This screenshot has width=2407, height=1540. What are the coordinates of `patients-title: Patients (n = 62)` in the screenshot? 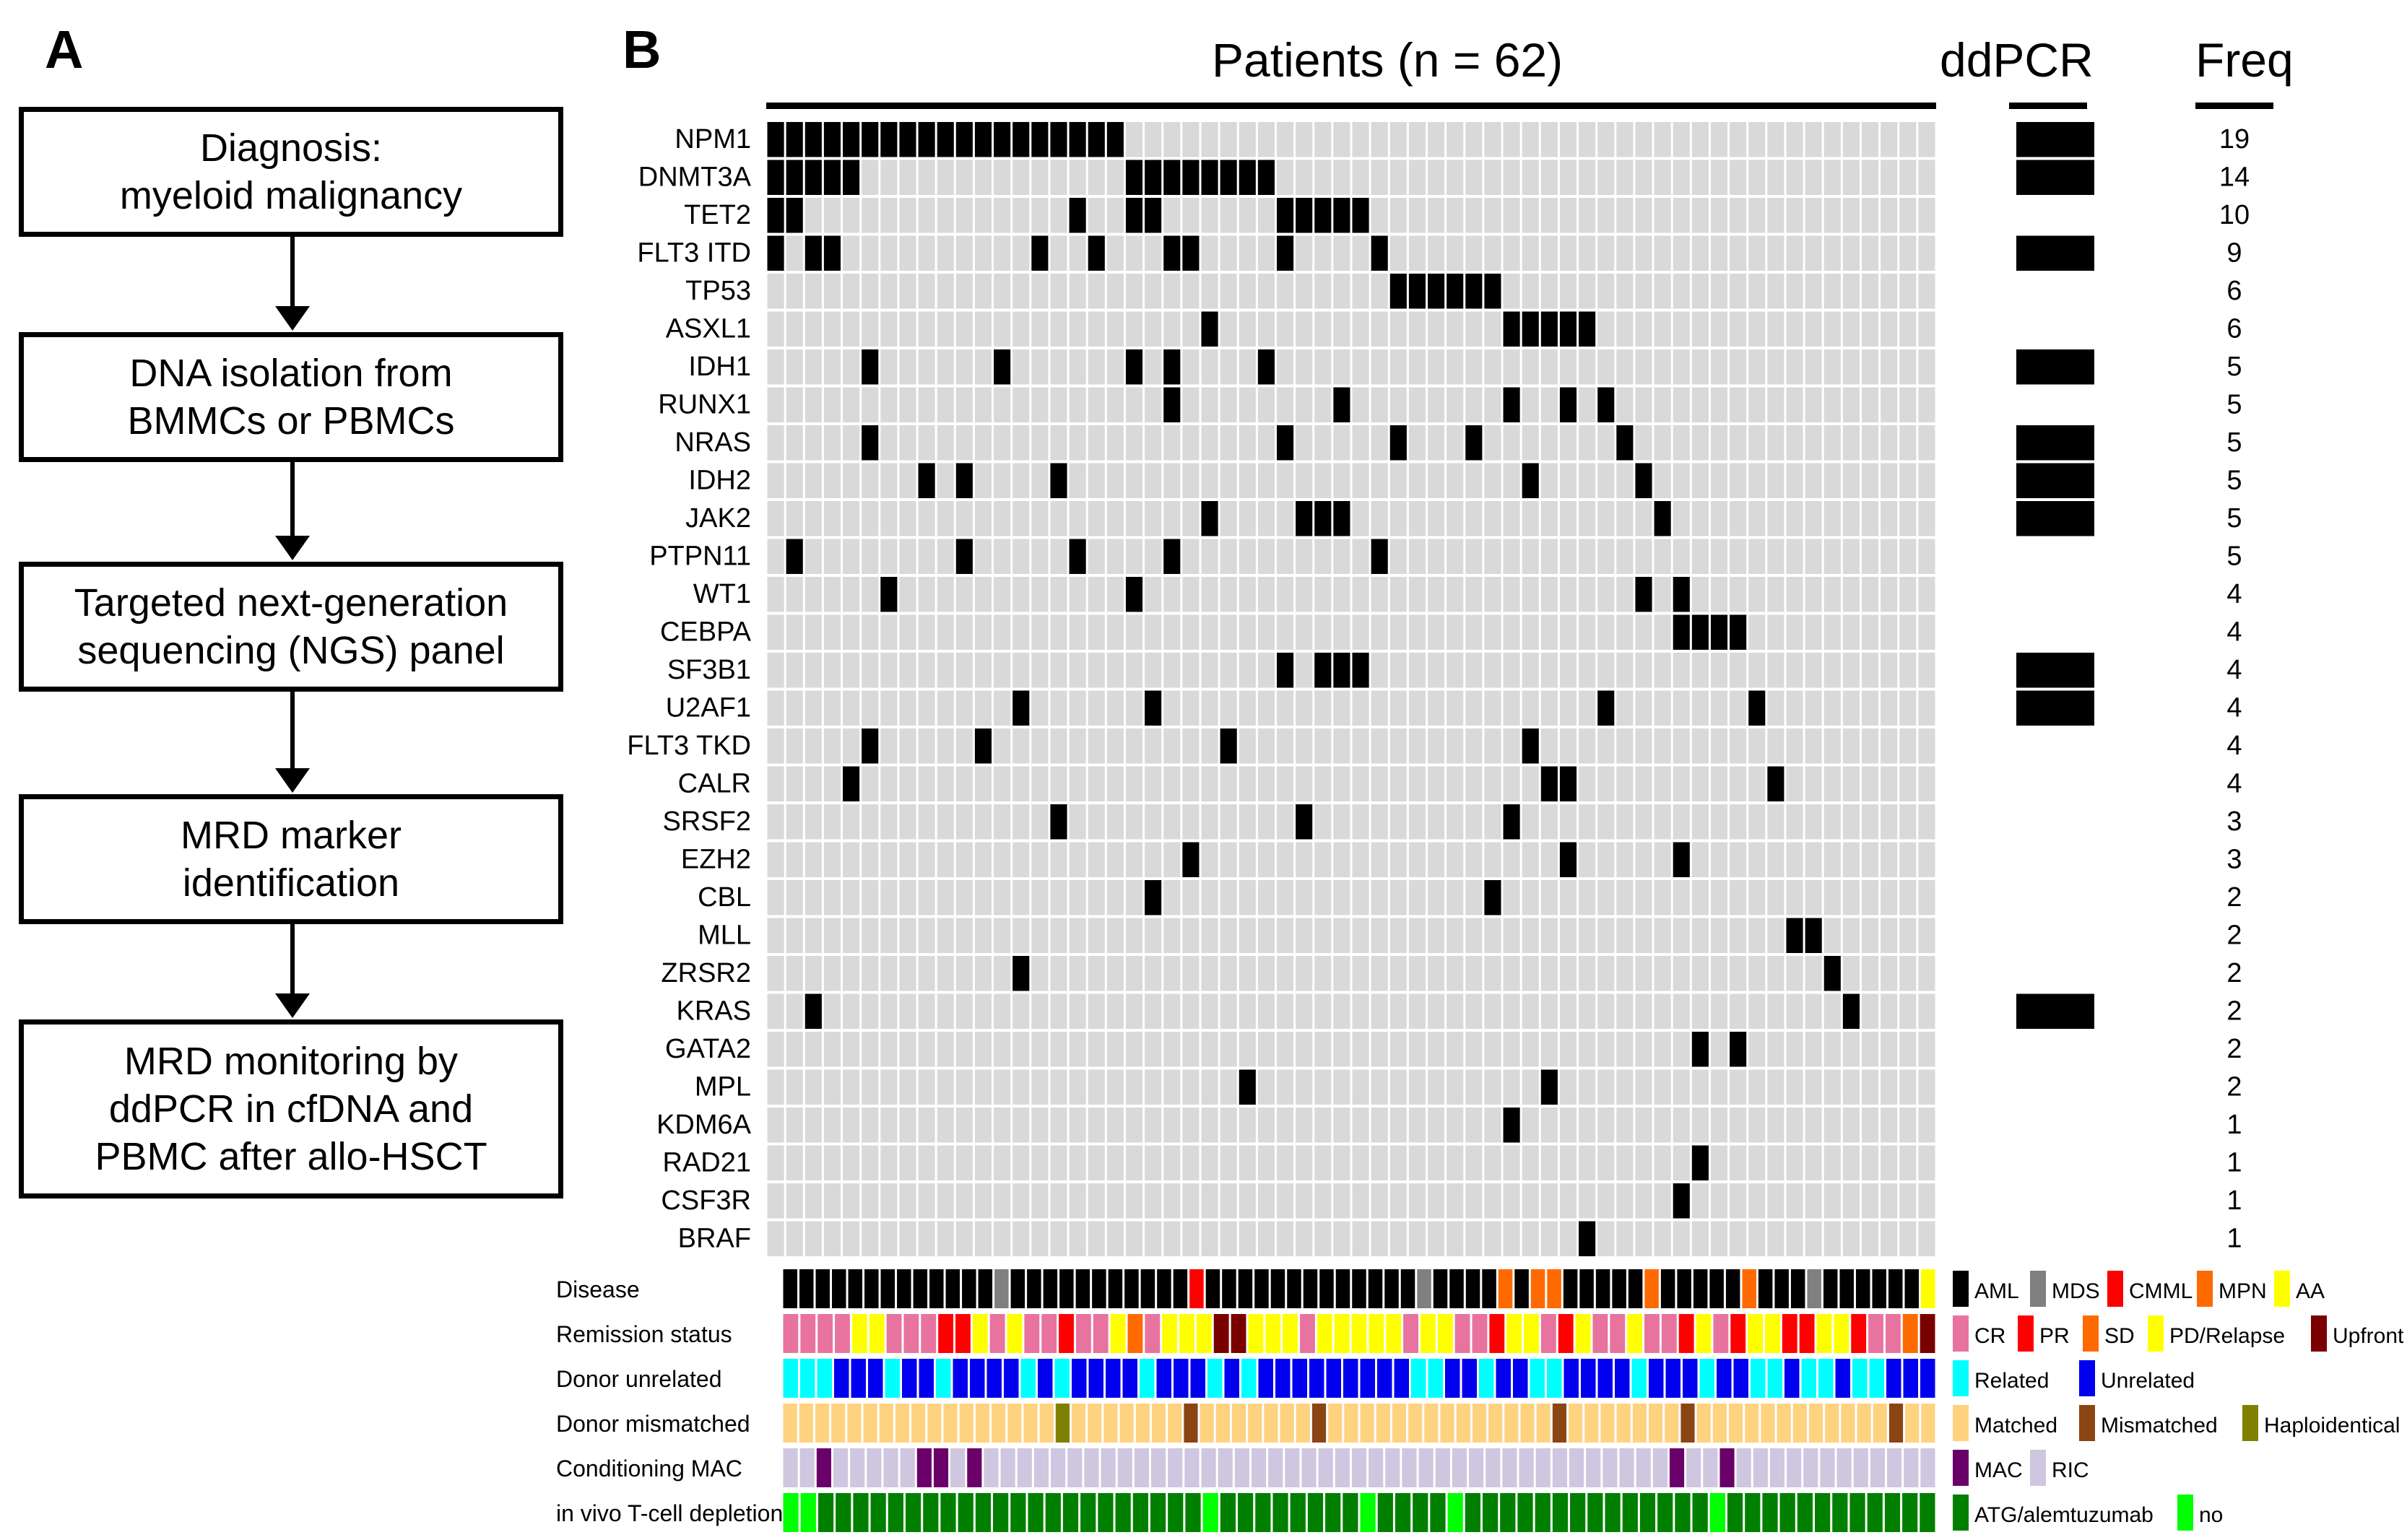 It's located at (1388, 60).